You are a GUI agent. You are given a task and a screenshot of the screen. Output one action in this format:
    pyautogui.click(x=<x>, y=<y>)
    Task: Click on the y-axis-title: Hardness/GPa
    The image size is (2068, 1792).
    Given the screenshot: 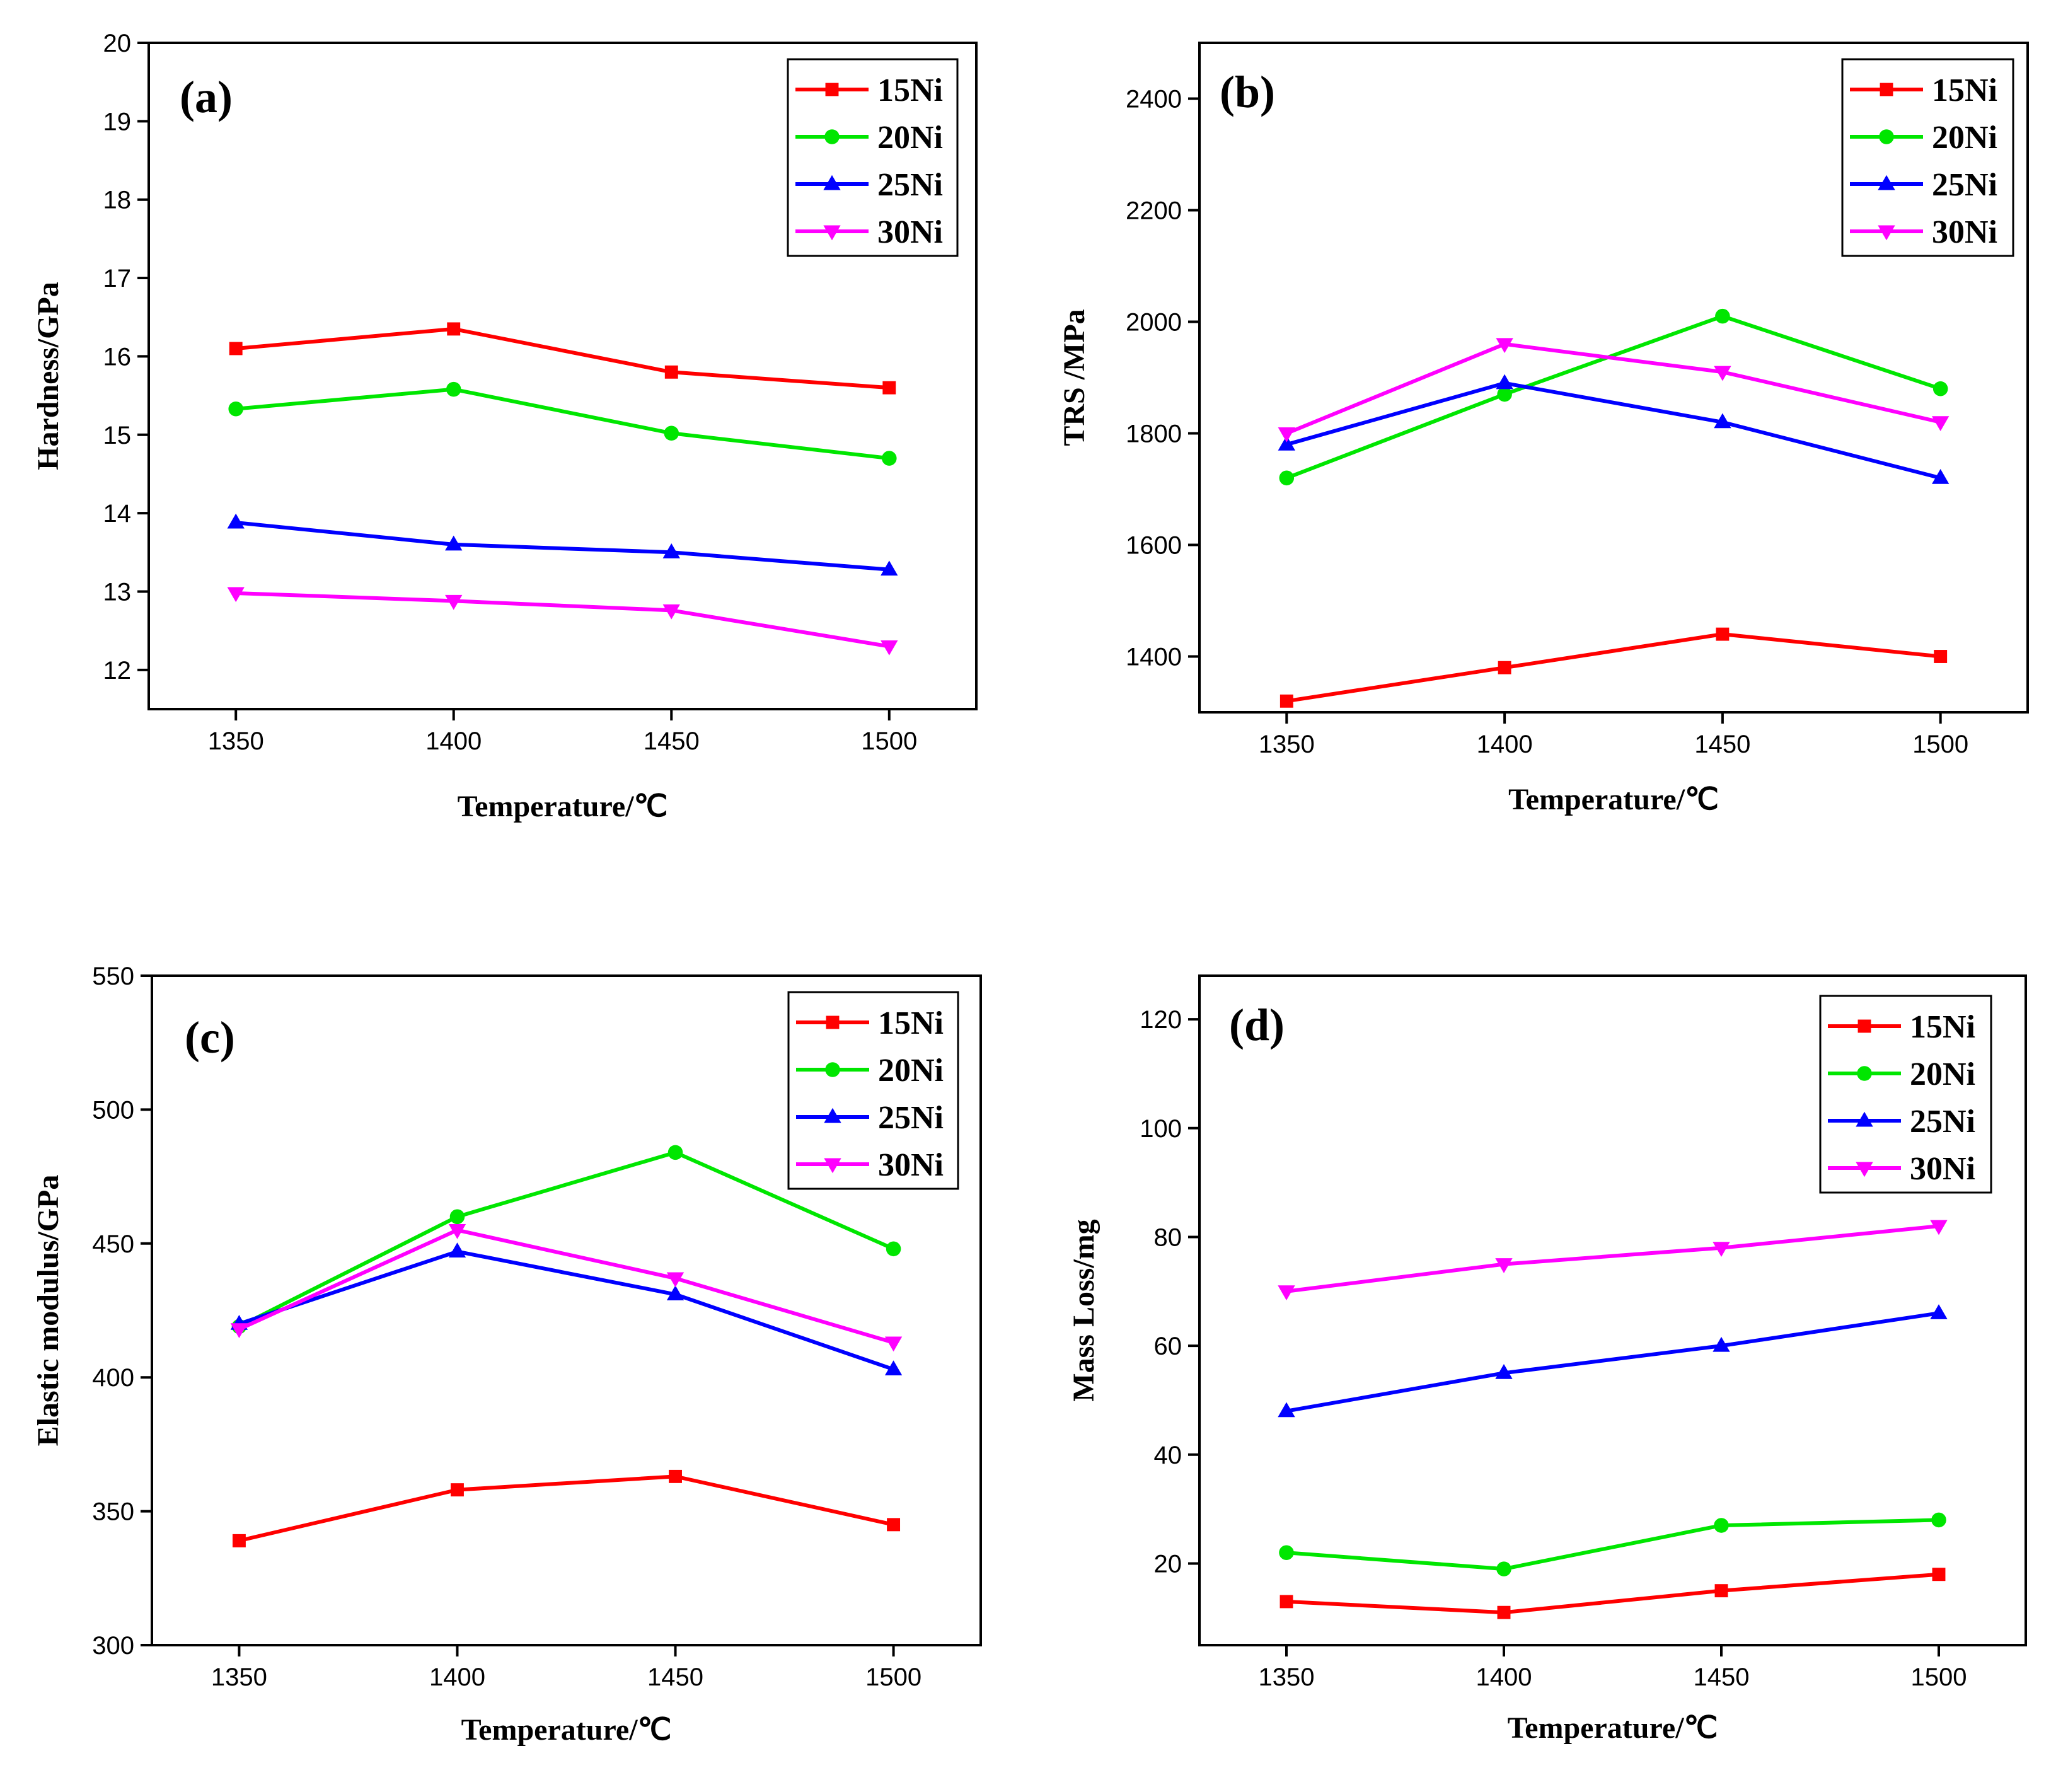 What is the action you would take?
    pyautogui.click(x=48, y=376)
    